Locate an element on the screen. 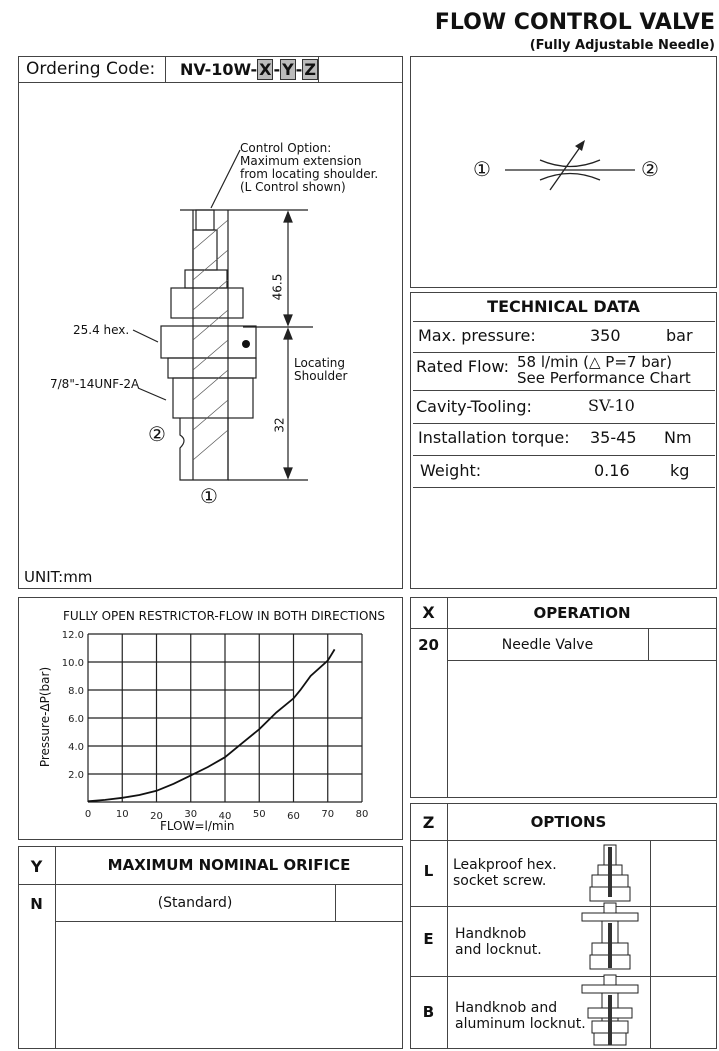 The width and height of the screenshot is (719, 1051). y-tick-label: 12.0 is located at coordinates (73, 635).